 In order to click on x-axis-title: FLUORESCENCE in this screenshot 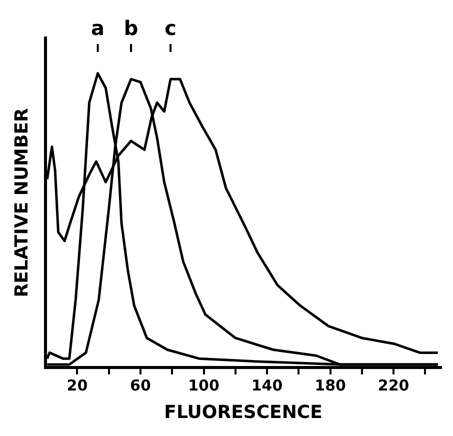, I will do `click(243, 412)`.